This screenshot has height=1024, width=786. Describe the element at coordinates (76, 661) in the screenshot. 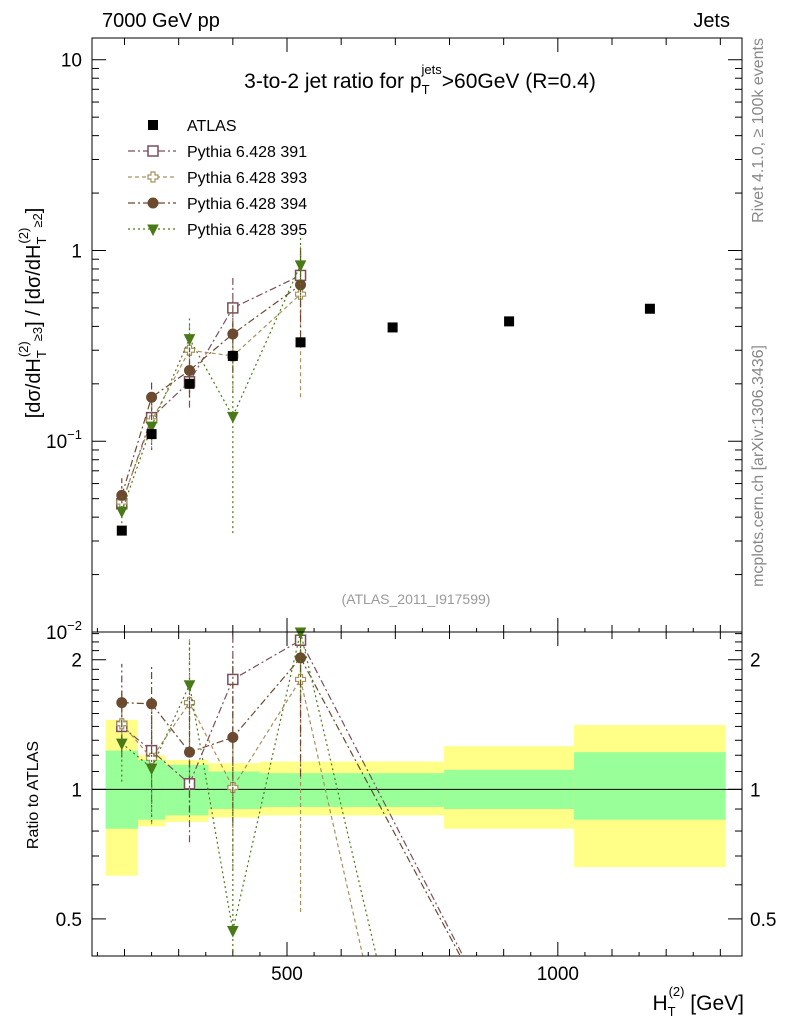

I see `ratio-ytick-label-0: 2` at that location.